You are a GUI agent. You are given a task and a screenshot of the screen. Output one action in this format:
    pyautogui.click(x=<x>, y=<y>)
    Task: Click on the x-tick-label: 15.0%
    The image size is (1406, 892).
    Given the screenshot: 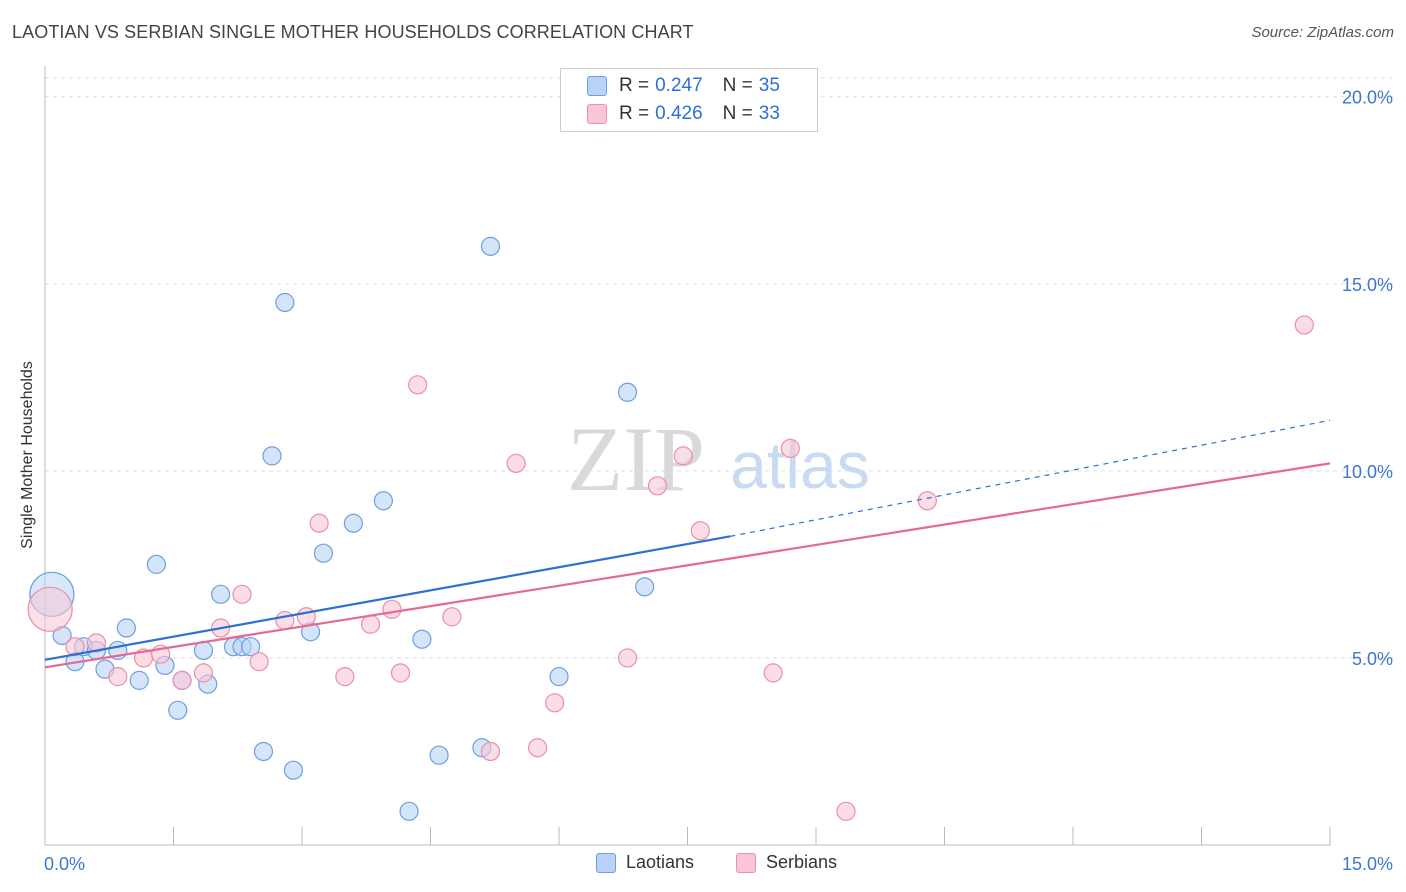 What is the action you would take?
    pyautogui.click(x=1367, y=864)
    